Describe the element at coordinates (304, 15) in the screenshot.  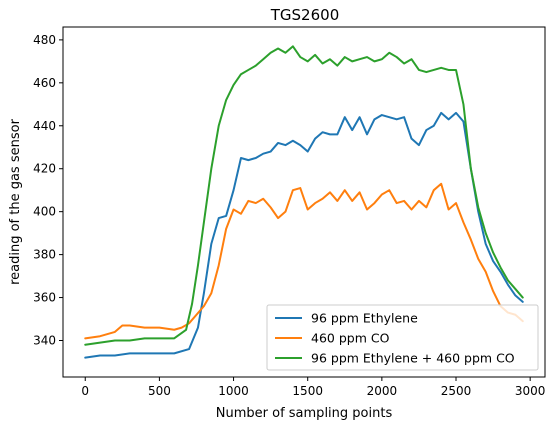
I see `chart-title: TGS2600` at that location.